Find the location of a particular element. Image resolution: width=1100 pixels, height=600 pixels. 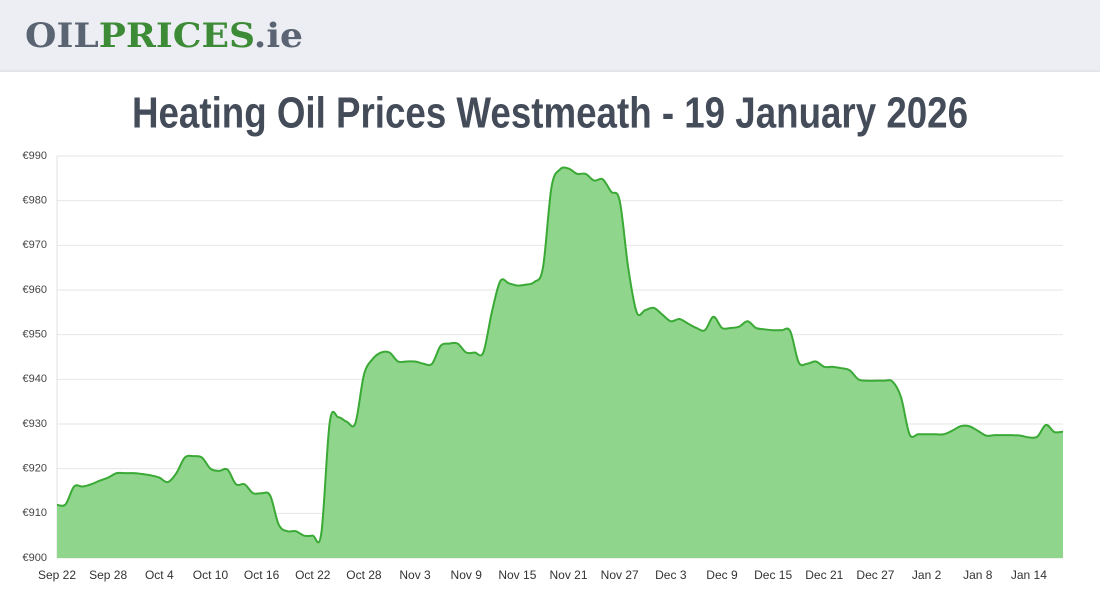

y-tick-label: €950 is located at coordinates (35, 335).